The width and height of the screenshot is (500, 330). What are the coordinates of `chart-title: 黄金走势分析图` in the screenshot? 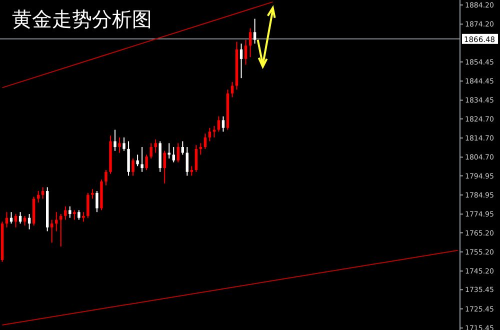 It's located at (82, 19).